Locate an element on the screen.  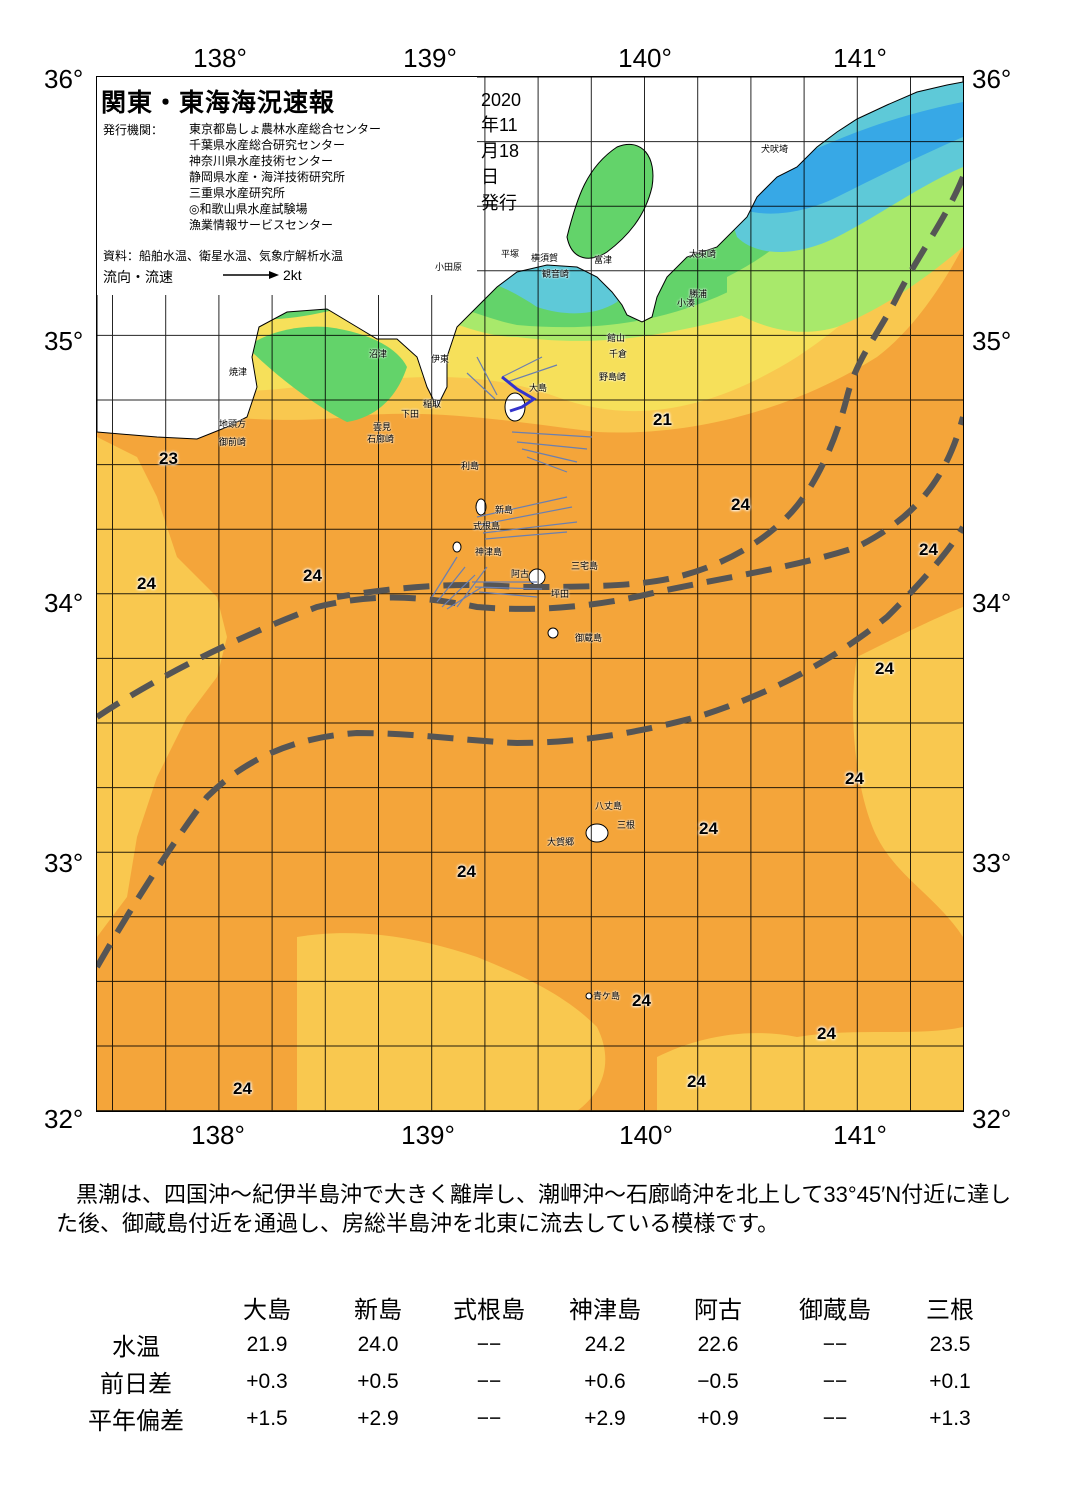
table-cell: 21.9 is located at coordinates (267, 1344).